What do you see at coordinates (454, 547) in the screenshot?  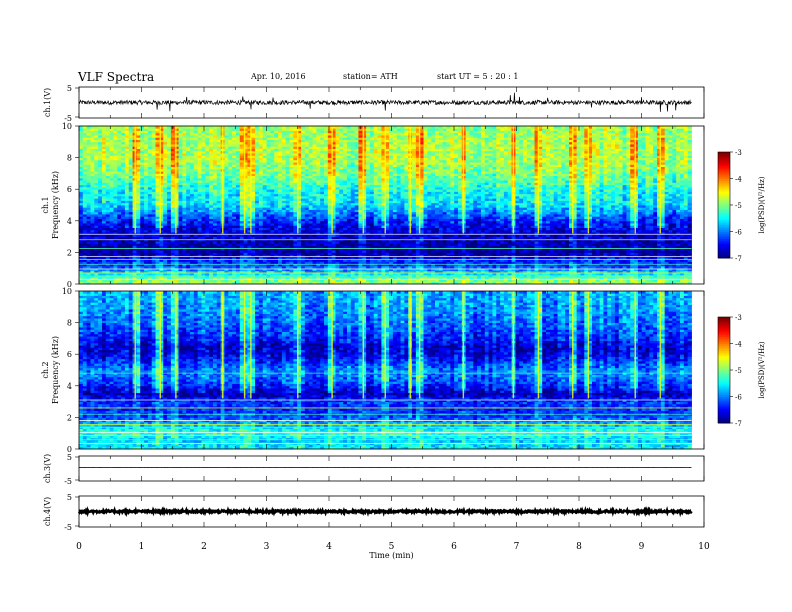 I see `x-tick-label: 6` at bounding box center [454, 547].